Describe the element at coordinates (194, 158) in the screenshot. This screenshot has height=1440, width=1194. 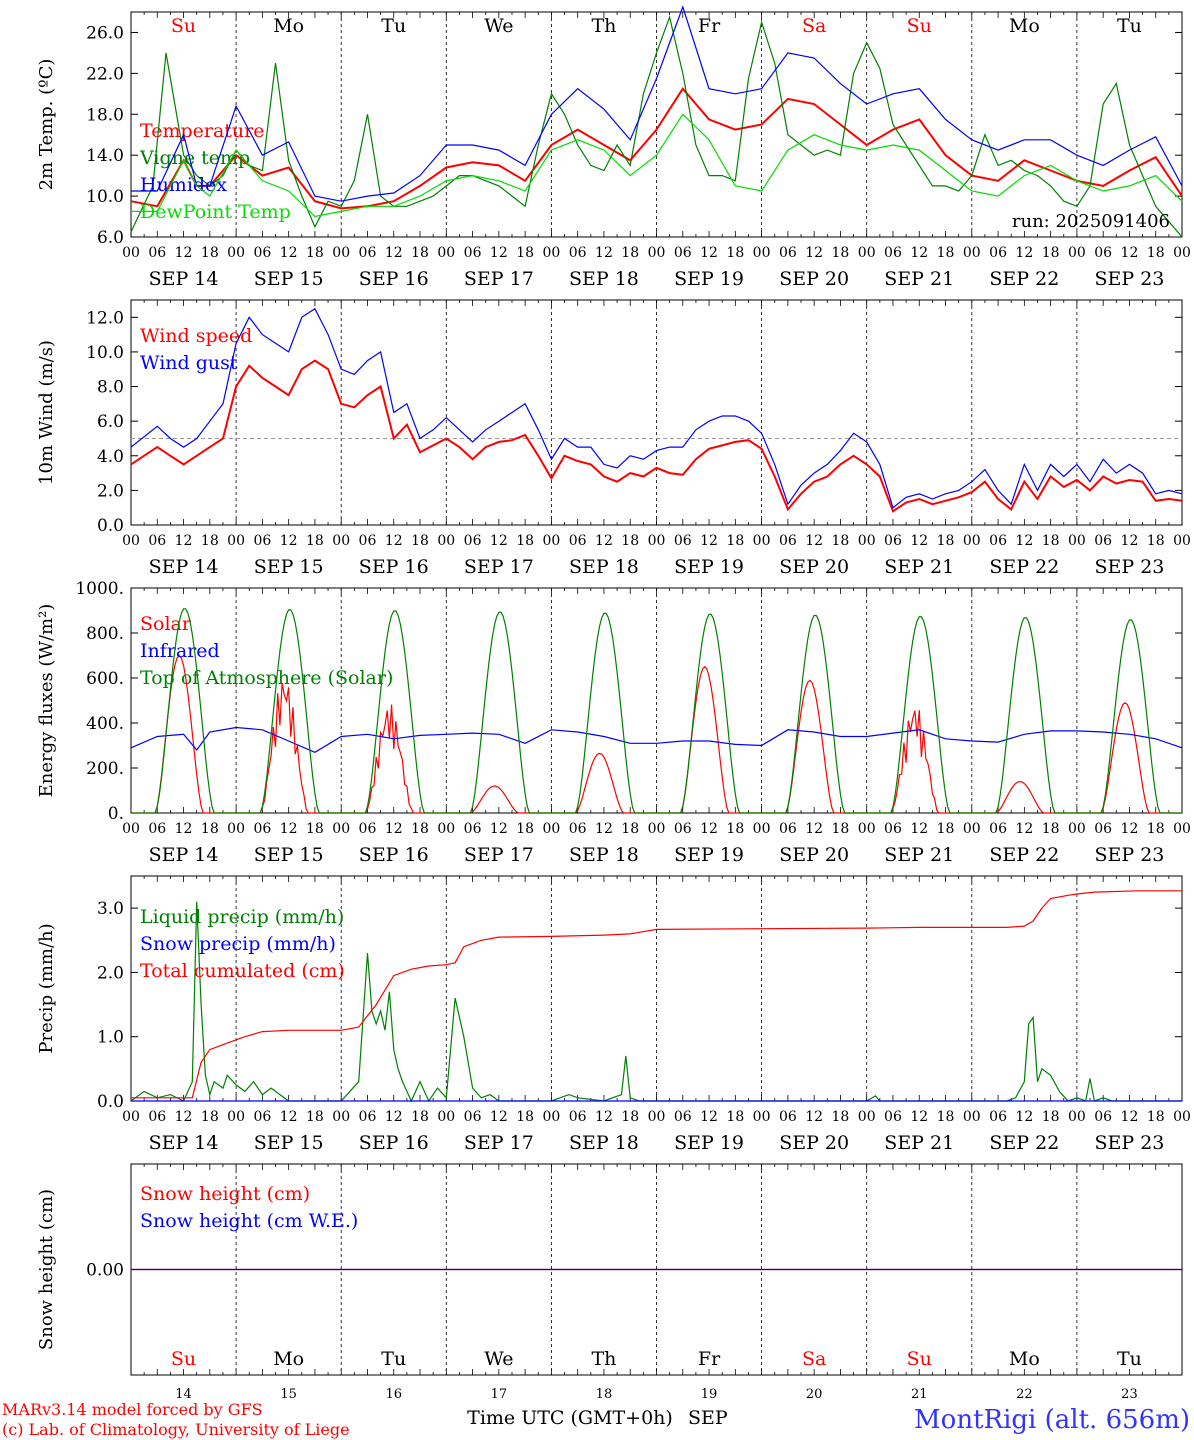
I see `legend-entry: Vigne temp` at that location.